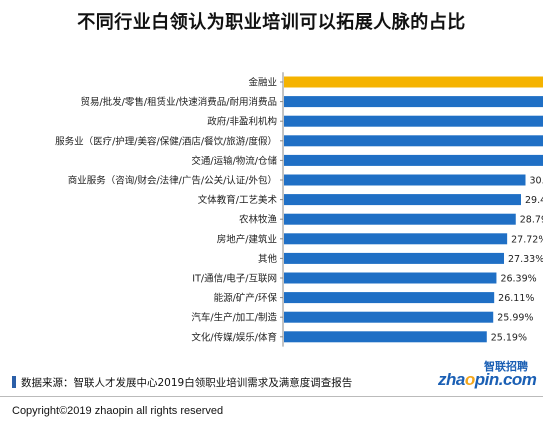  I want to click on value-label: 26.11%, so click(516, 298).